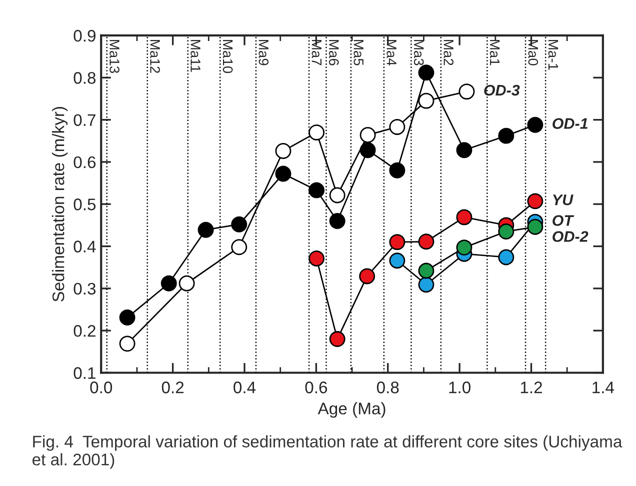 The width and height of the screenshot is (636, 486). I want to click on ref-line-label: Ma-1, so click(553, 55).